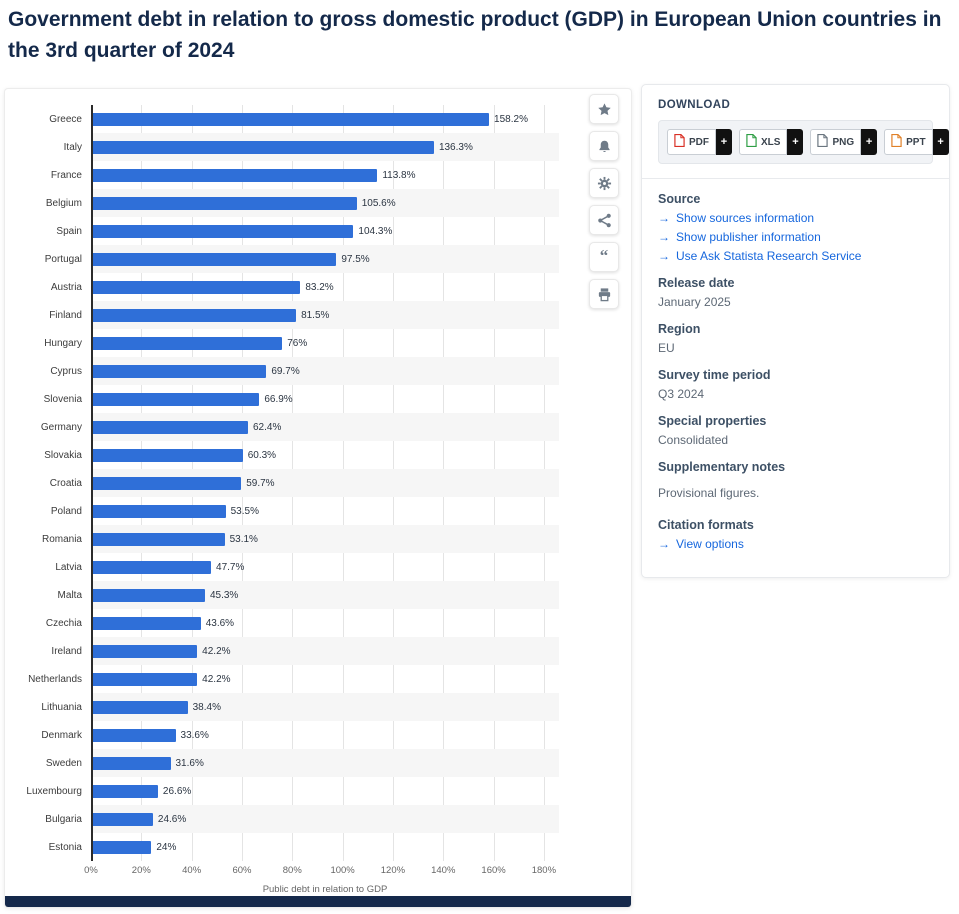 The height and width of the screenshot is (914, 959). Describe the element at coordinates (795, 384) in the screenshot. I see `survey-period-section: Survey time period Q3 2024` at that location.